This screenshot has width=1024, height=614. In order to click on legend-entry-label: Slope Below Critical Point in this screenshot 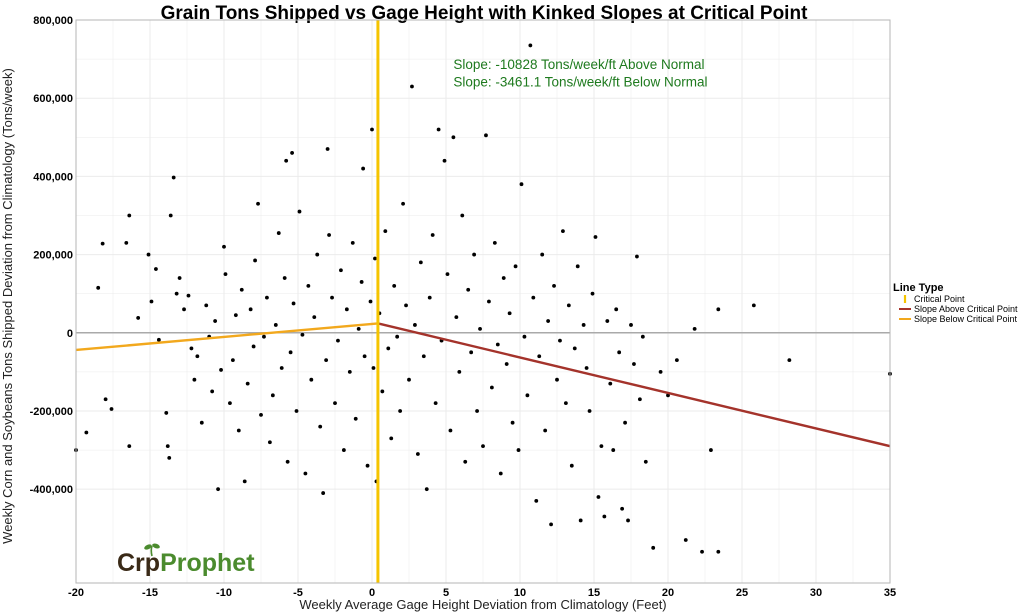, I will do `click(966, 319)`.